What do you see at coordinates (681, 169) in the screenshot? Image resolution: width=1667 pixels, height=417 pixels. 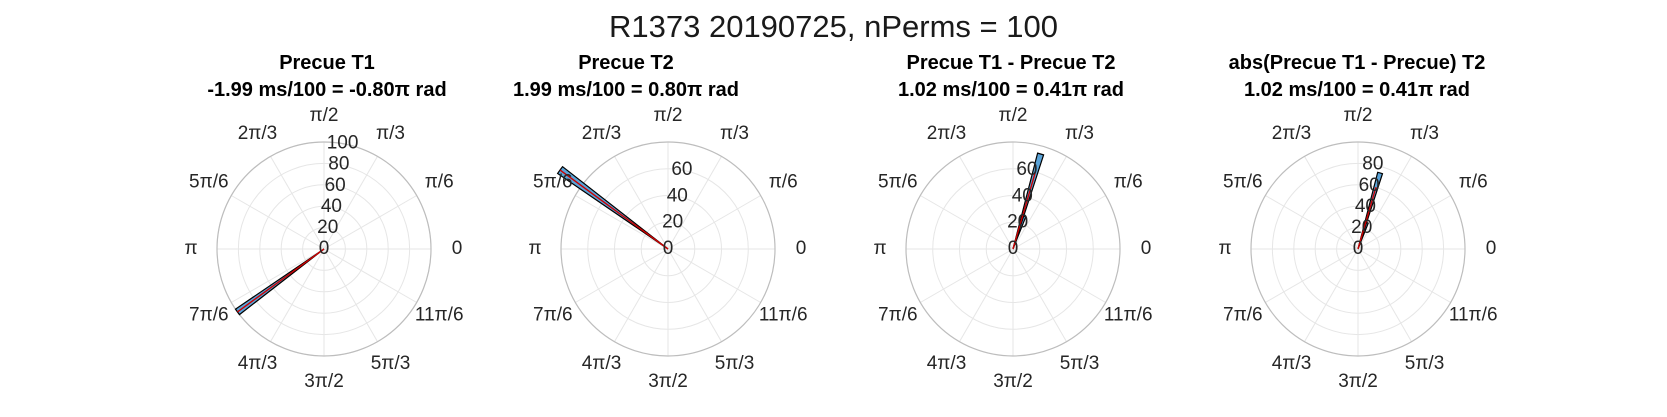 I see `panel-2-r-tick-label-60: 60` at bounding box center [681, 169].